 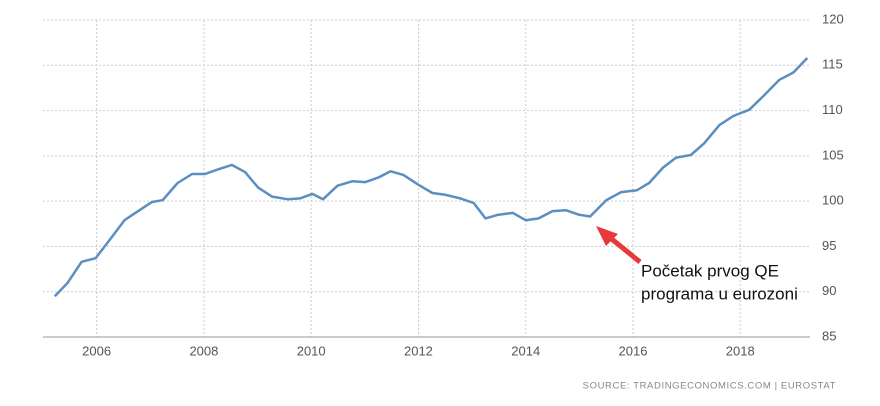 What do you see at coordinates (829, 290) in the screenshot?
I see `y-tick-label: 90` at bounding box center [829, 290].